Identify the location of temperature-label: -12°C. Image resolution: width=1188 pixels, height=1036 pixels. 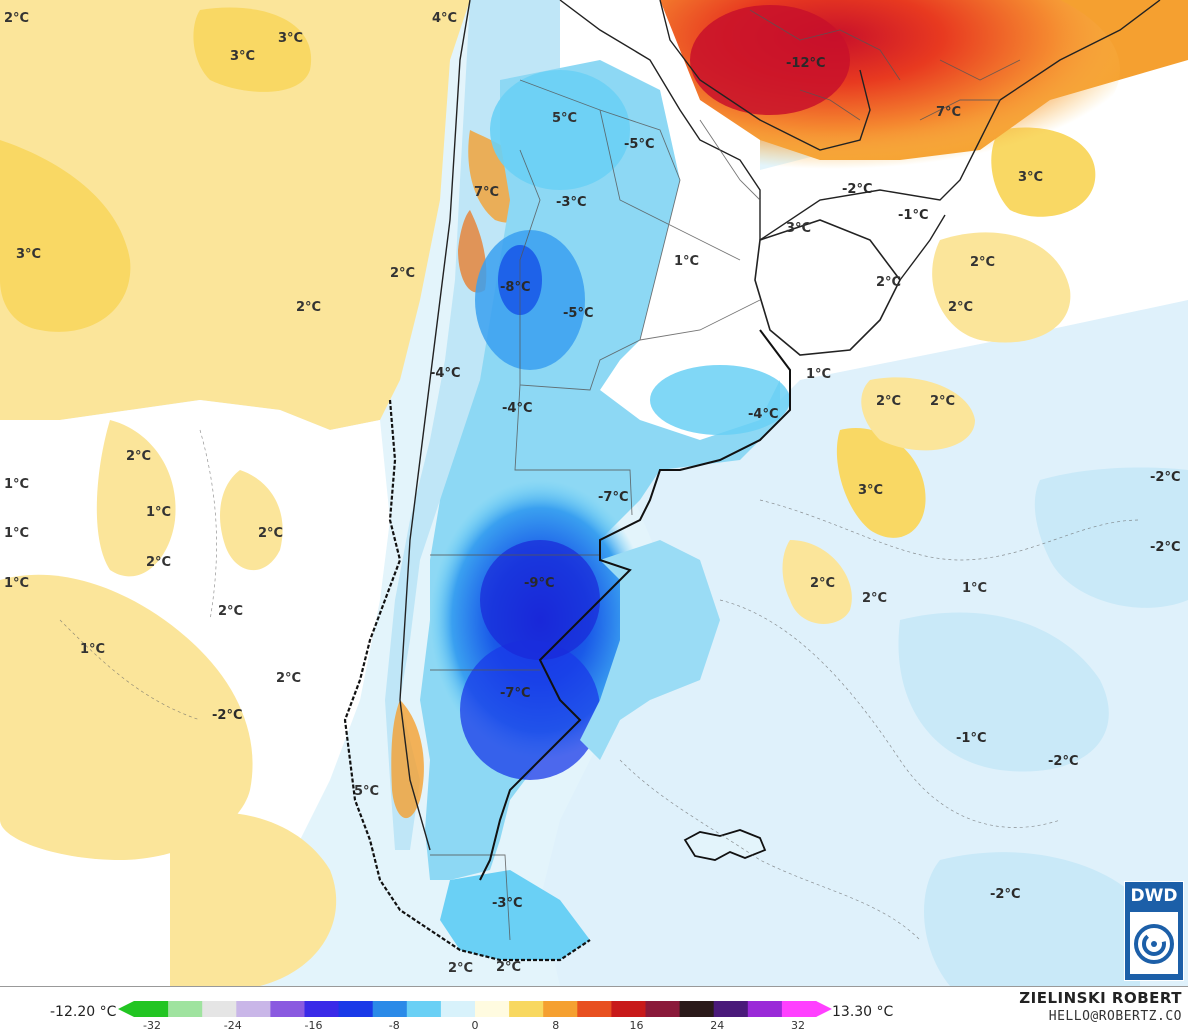
(806, 63).